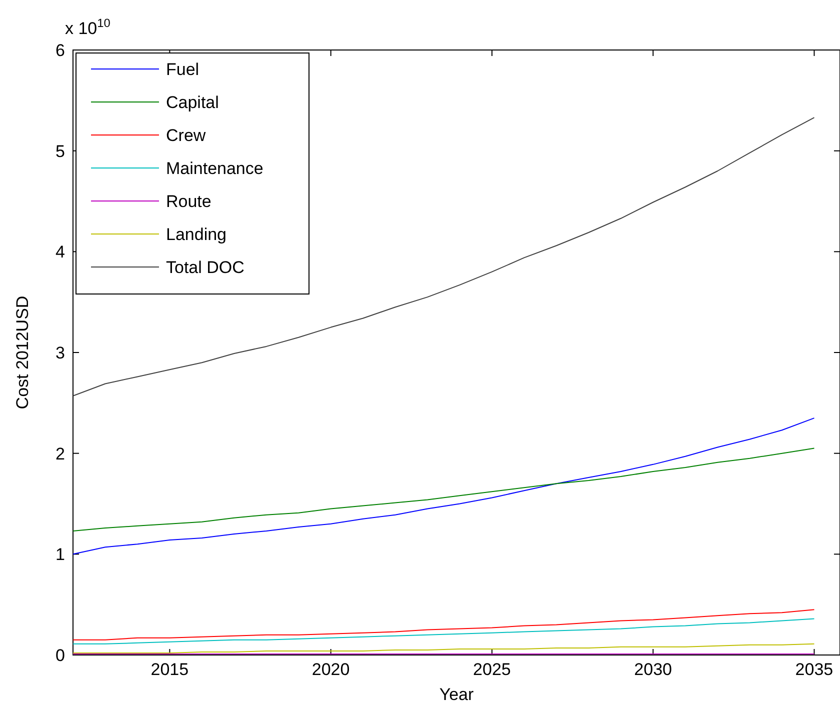 Image resolution: width=840 pixels, height=715 pixels. I want to click on x-tick-label: 2015, so click(169, 669).